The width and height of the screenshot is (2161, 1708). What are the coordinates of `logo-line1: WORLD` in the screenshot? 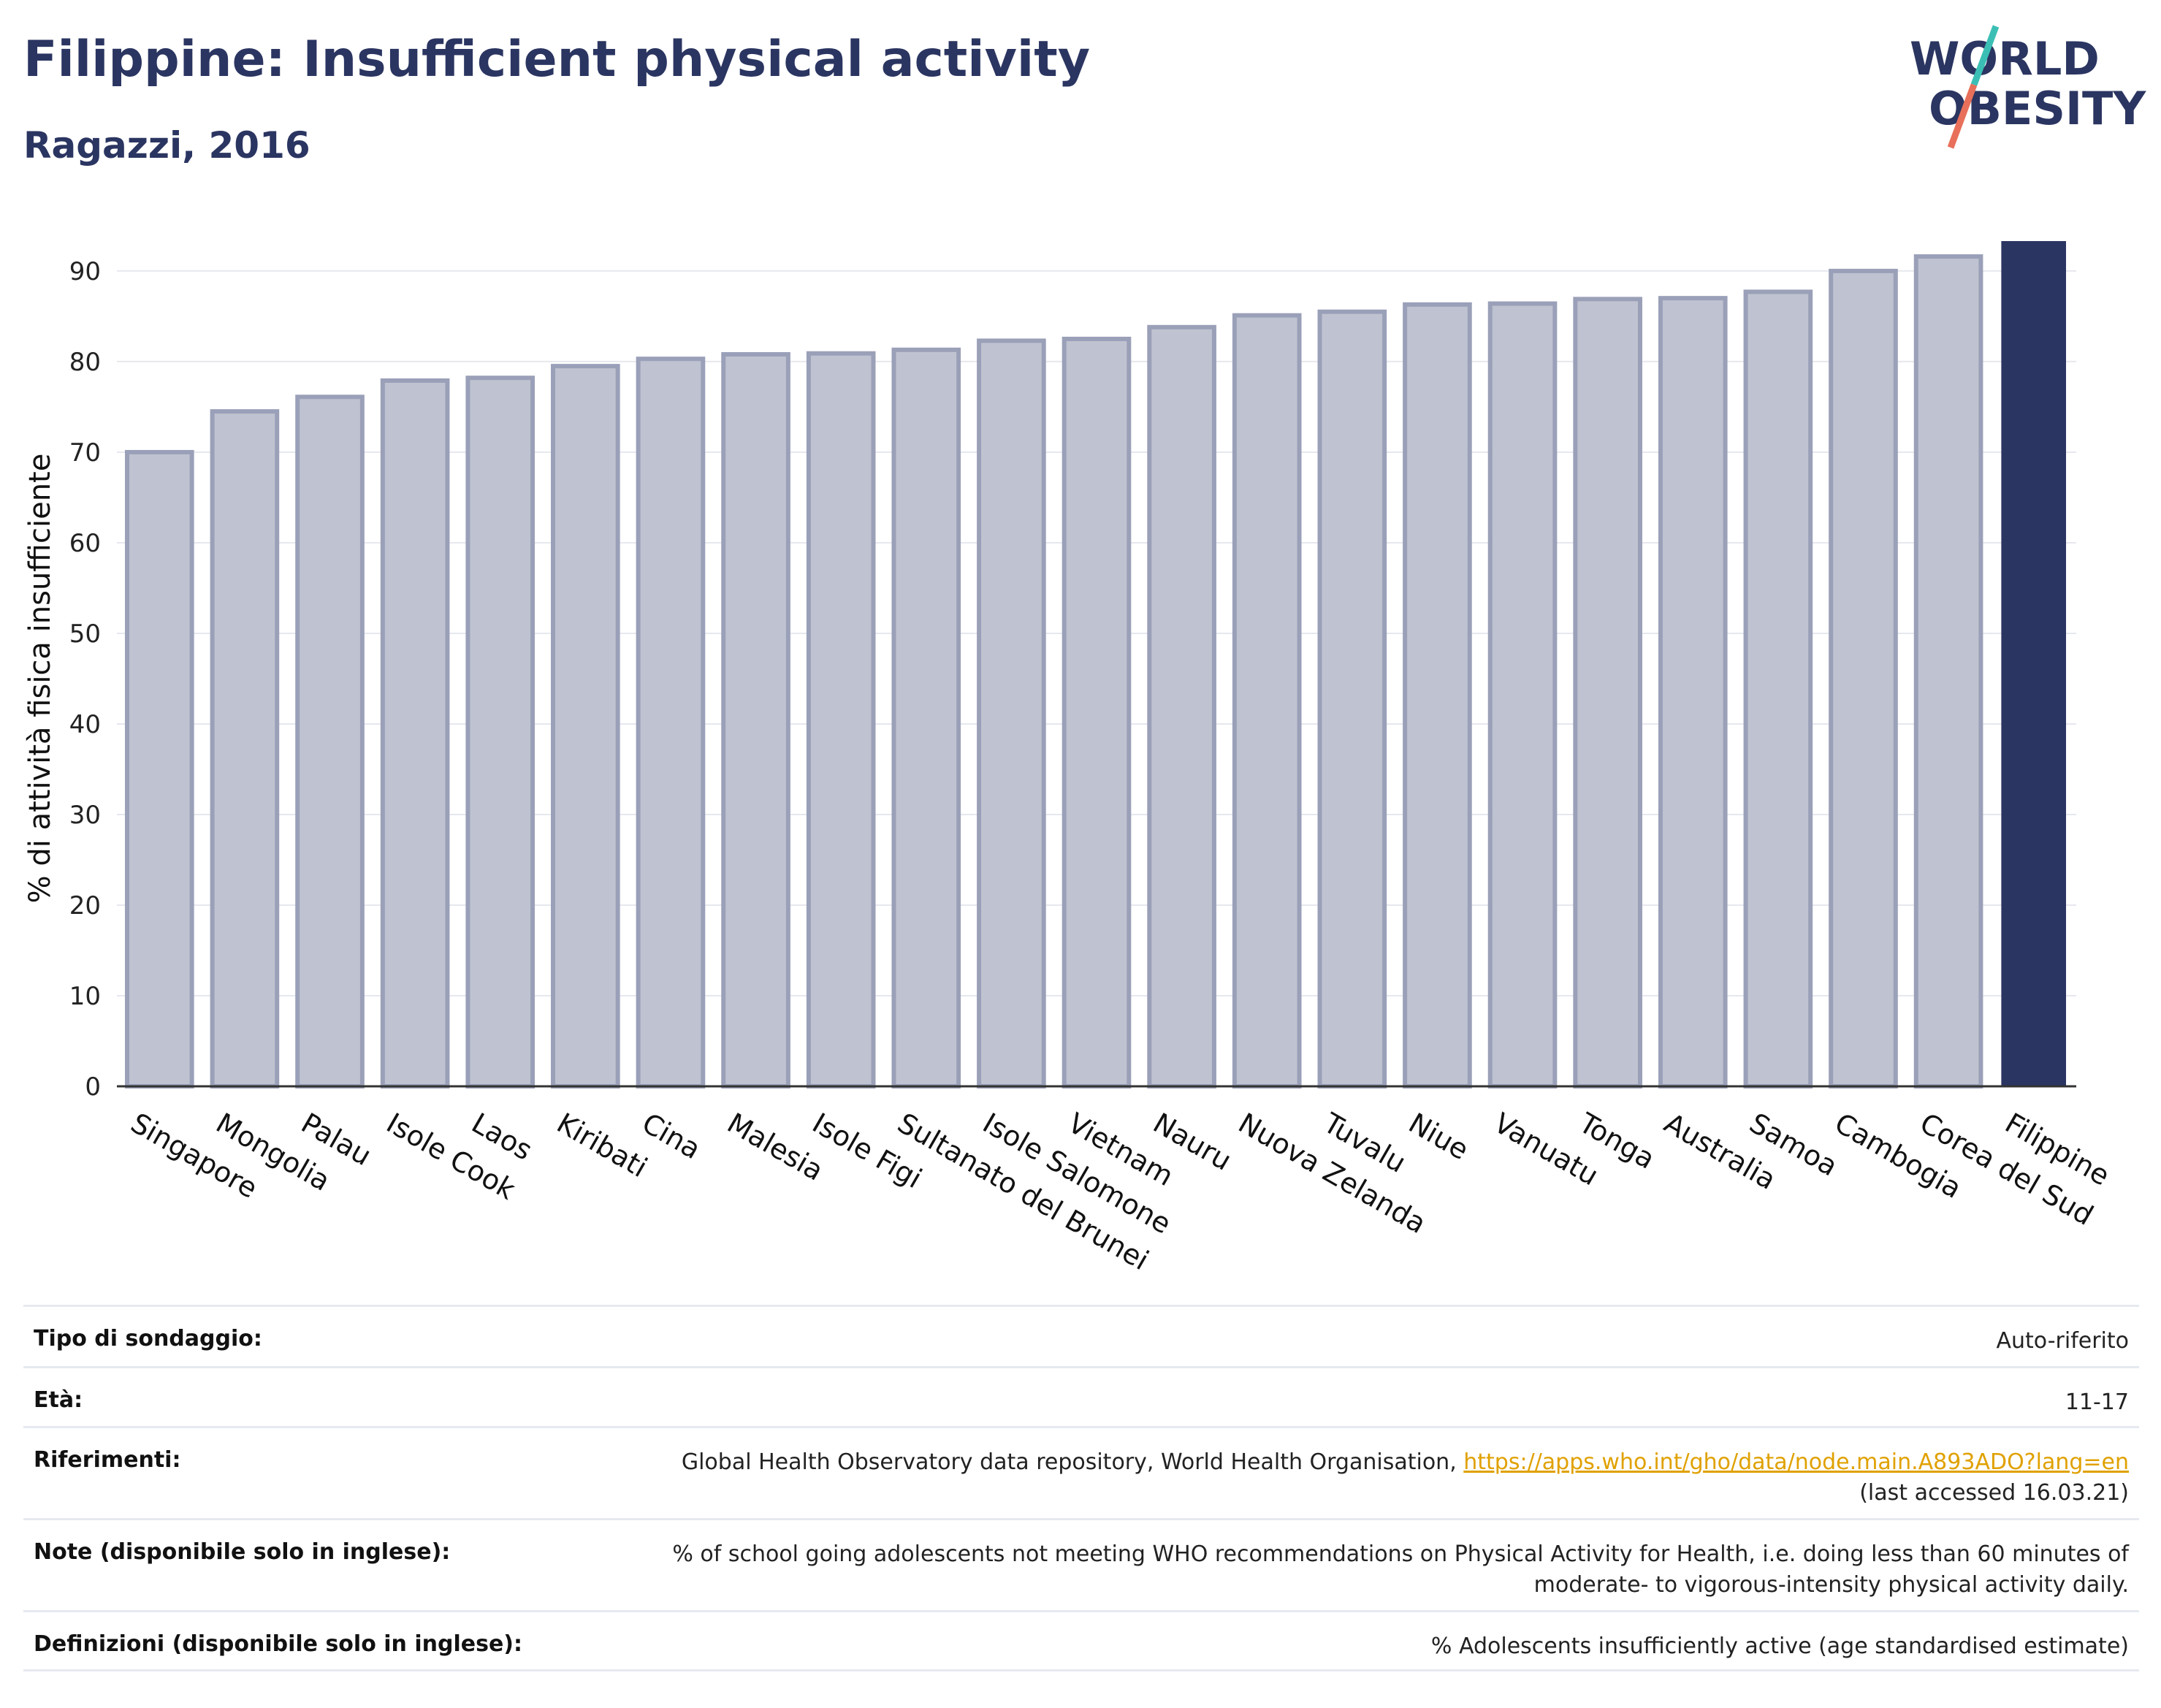 It's located at (2005, 58).